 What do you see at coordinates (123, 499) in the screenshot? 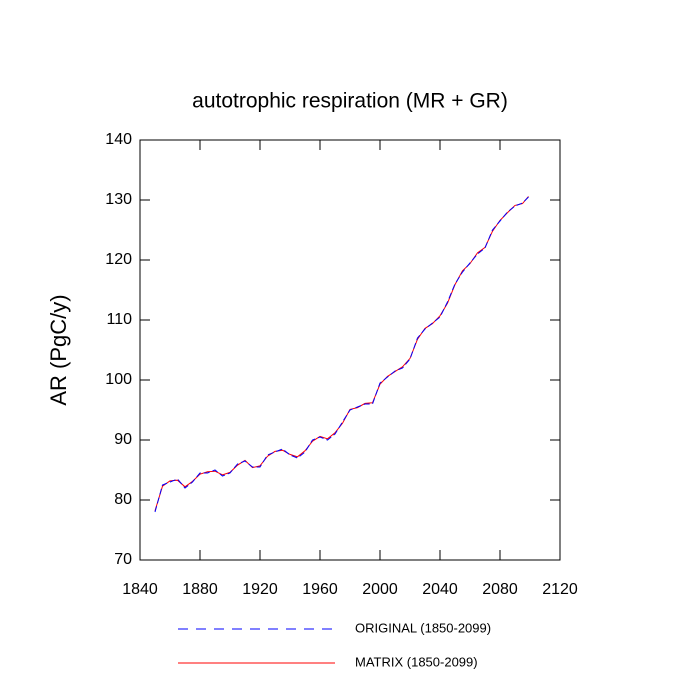
I see `y-tick-label: 80` at bounding box center [123, 499].